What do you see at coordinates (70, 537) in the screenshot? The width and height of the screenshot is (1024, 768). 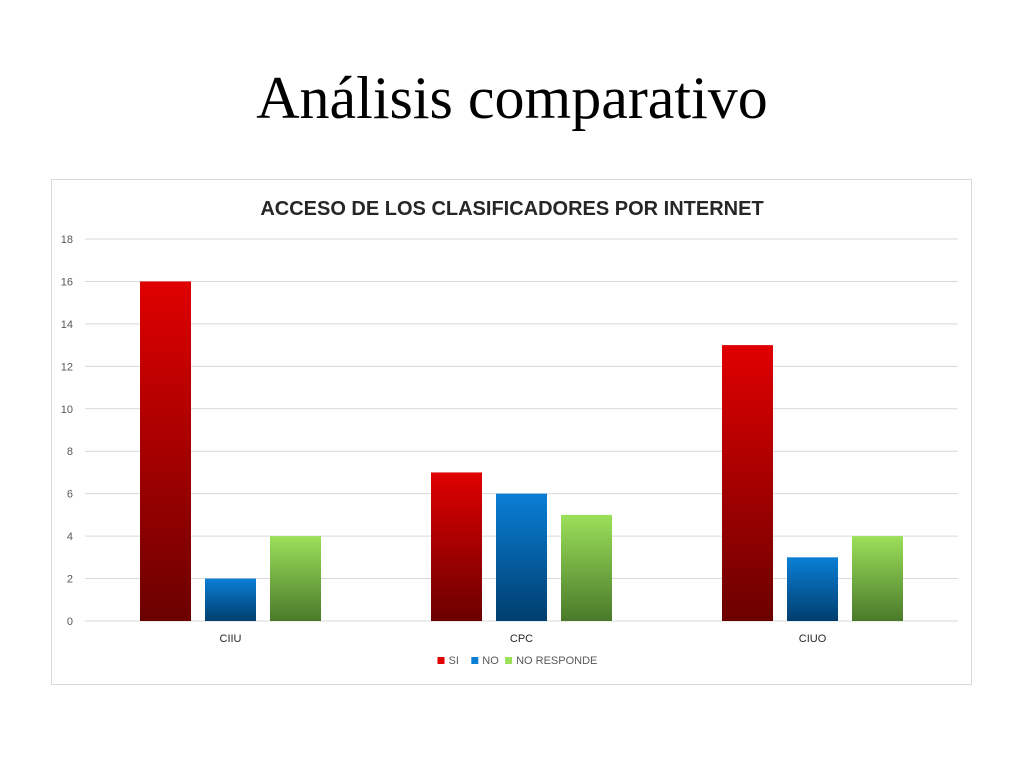 I see `y-tick-label: 4` at bounding box center [70, 537].